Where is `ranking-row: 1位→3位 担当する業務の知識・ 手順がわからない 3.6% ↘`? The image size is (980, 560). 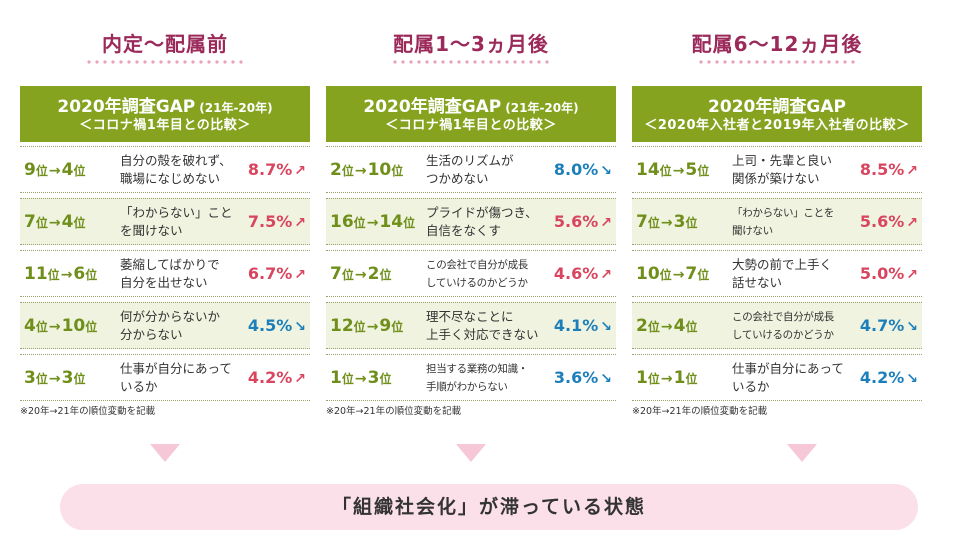
ranking-row: 1位→3位 担当する業務の知識・ 手順がわからない 3.6% ↘ is located at coordinates (471, 377).